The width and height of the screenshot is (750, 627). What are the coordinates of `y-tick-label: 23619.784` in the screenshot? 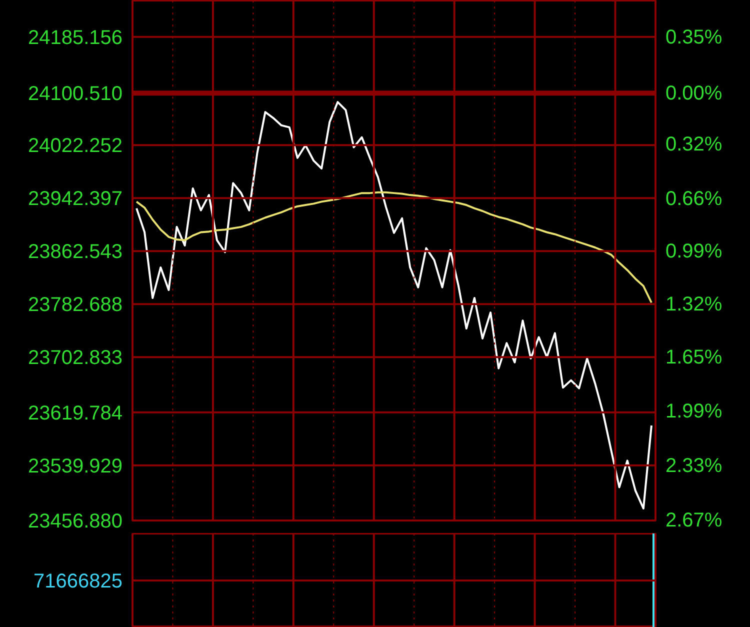 It's located at (75, 413).